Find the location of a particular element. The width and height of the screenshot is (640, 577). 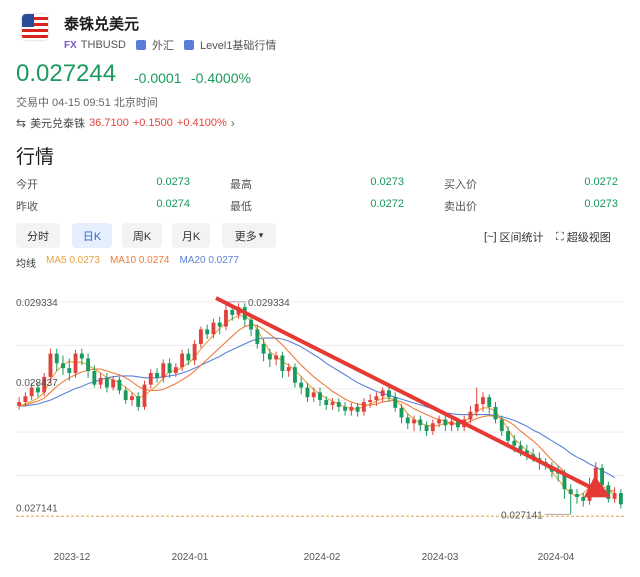

x-tick-label: 2024-02 is located at coordinates (322, 557).